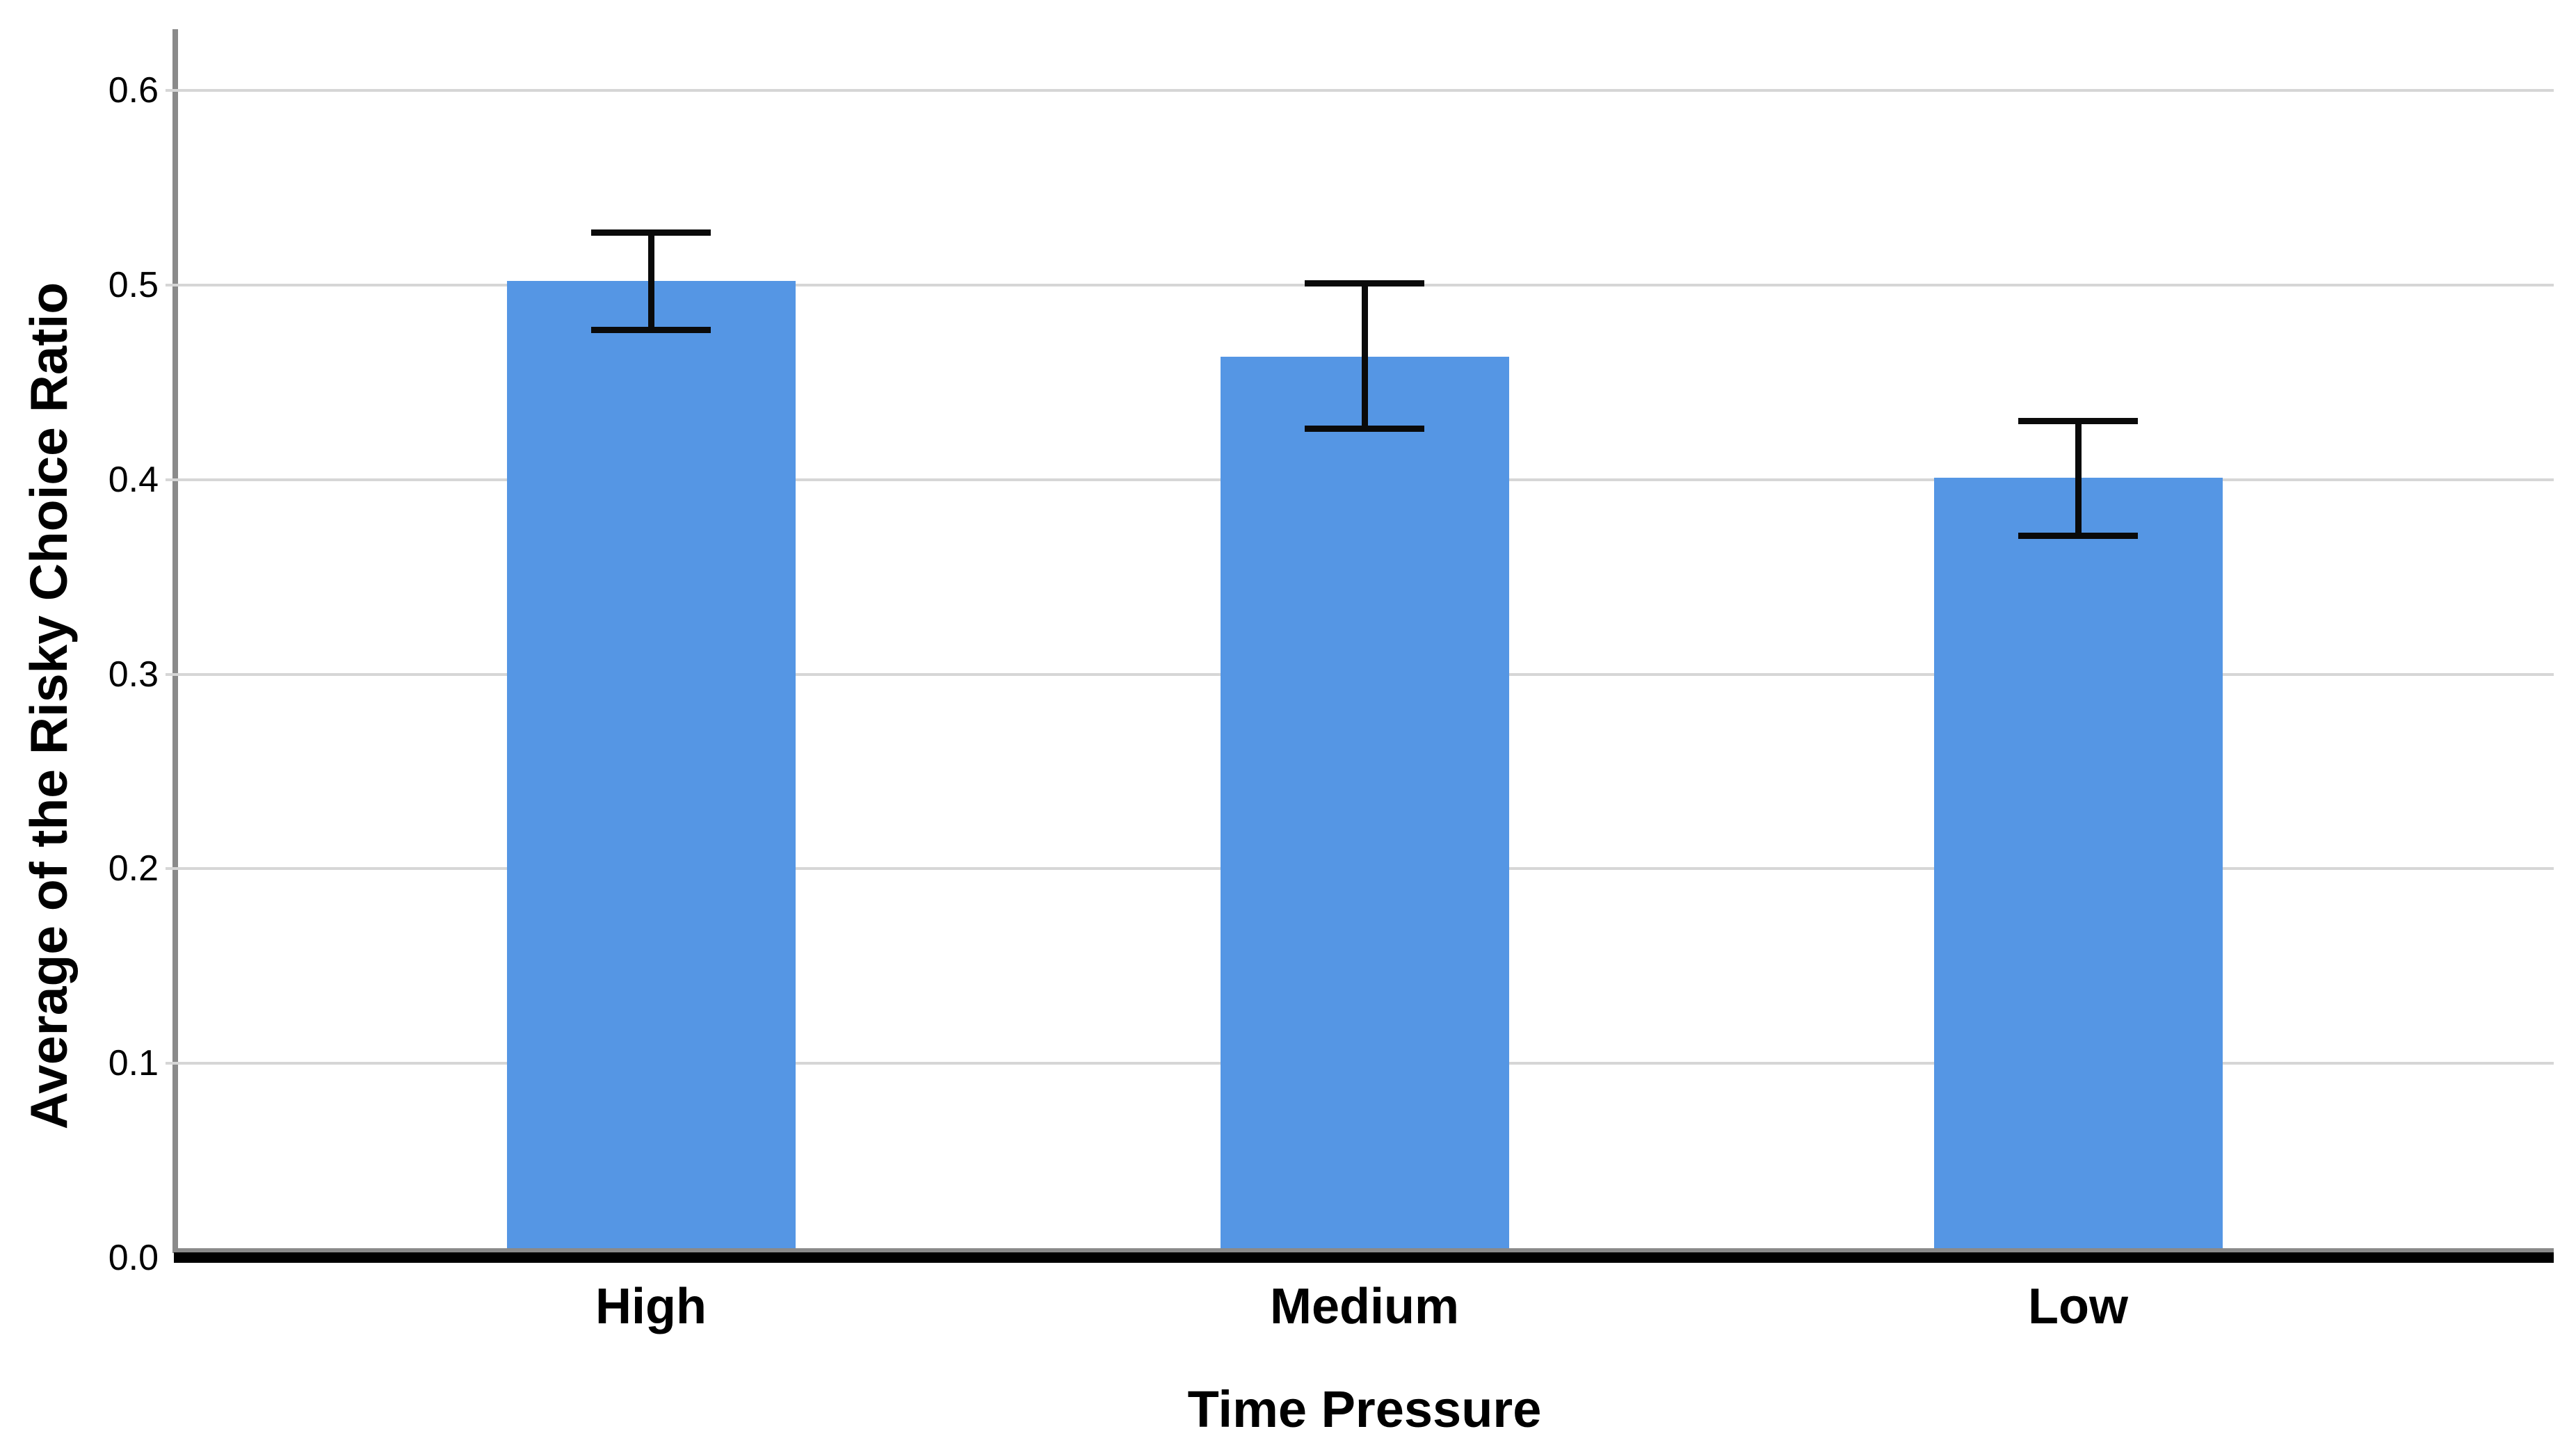 Image resolution: width=2576 pixels, height=1445 pixels. I want to click on error-bar-medium-cap-top, so click(1364, 283).